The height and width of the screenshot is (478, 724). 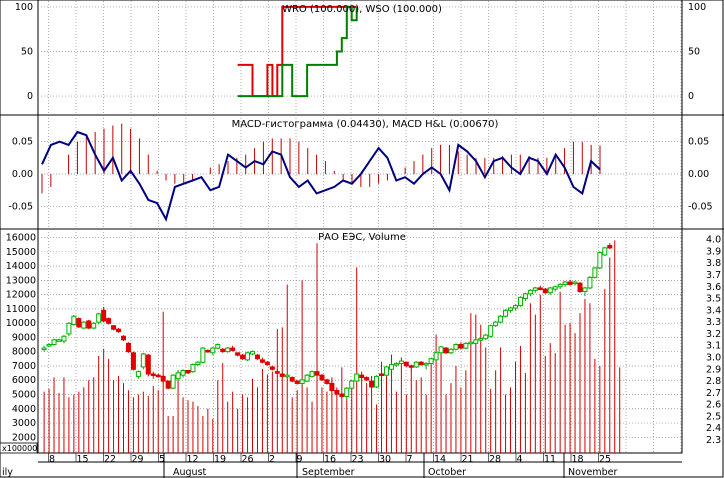 What do you see at coordinates (713, 369) in the screenshot?
I see `price-tick-label: 2.9` at bounding box center [713, 369].